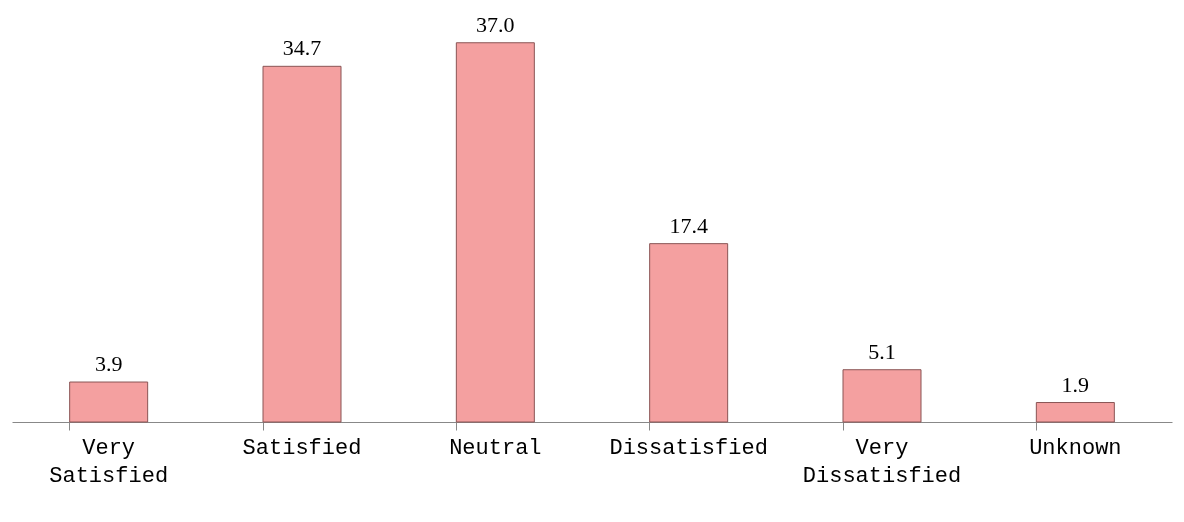  Describe the element at coordinates (495, 24) in the screenshot. I see `data-label: 37.0` at that location.